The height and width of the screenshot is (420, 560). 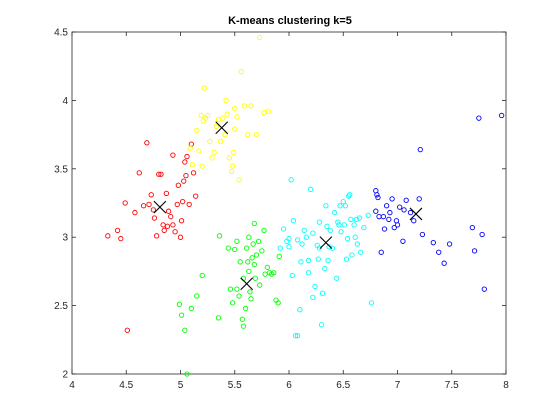 I want to click on x-tick-label: 6.5, so click(x=343, y=385).